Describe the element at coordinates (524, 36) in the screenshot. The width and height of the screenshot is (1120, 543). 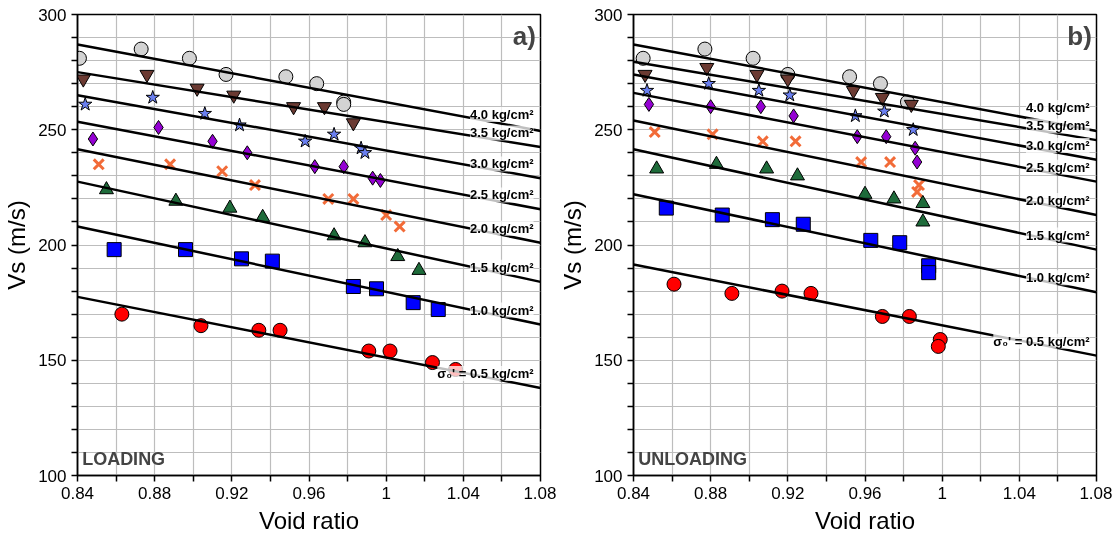
I see `annotation: a)` at that location.